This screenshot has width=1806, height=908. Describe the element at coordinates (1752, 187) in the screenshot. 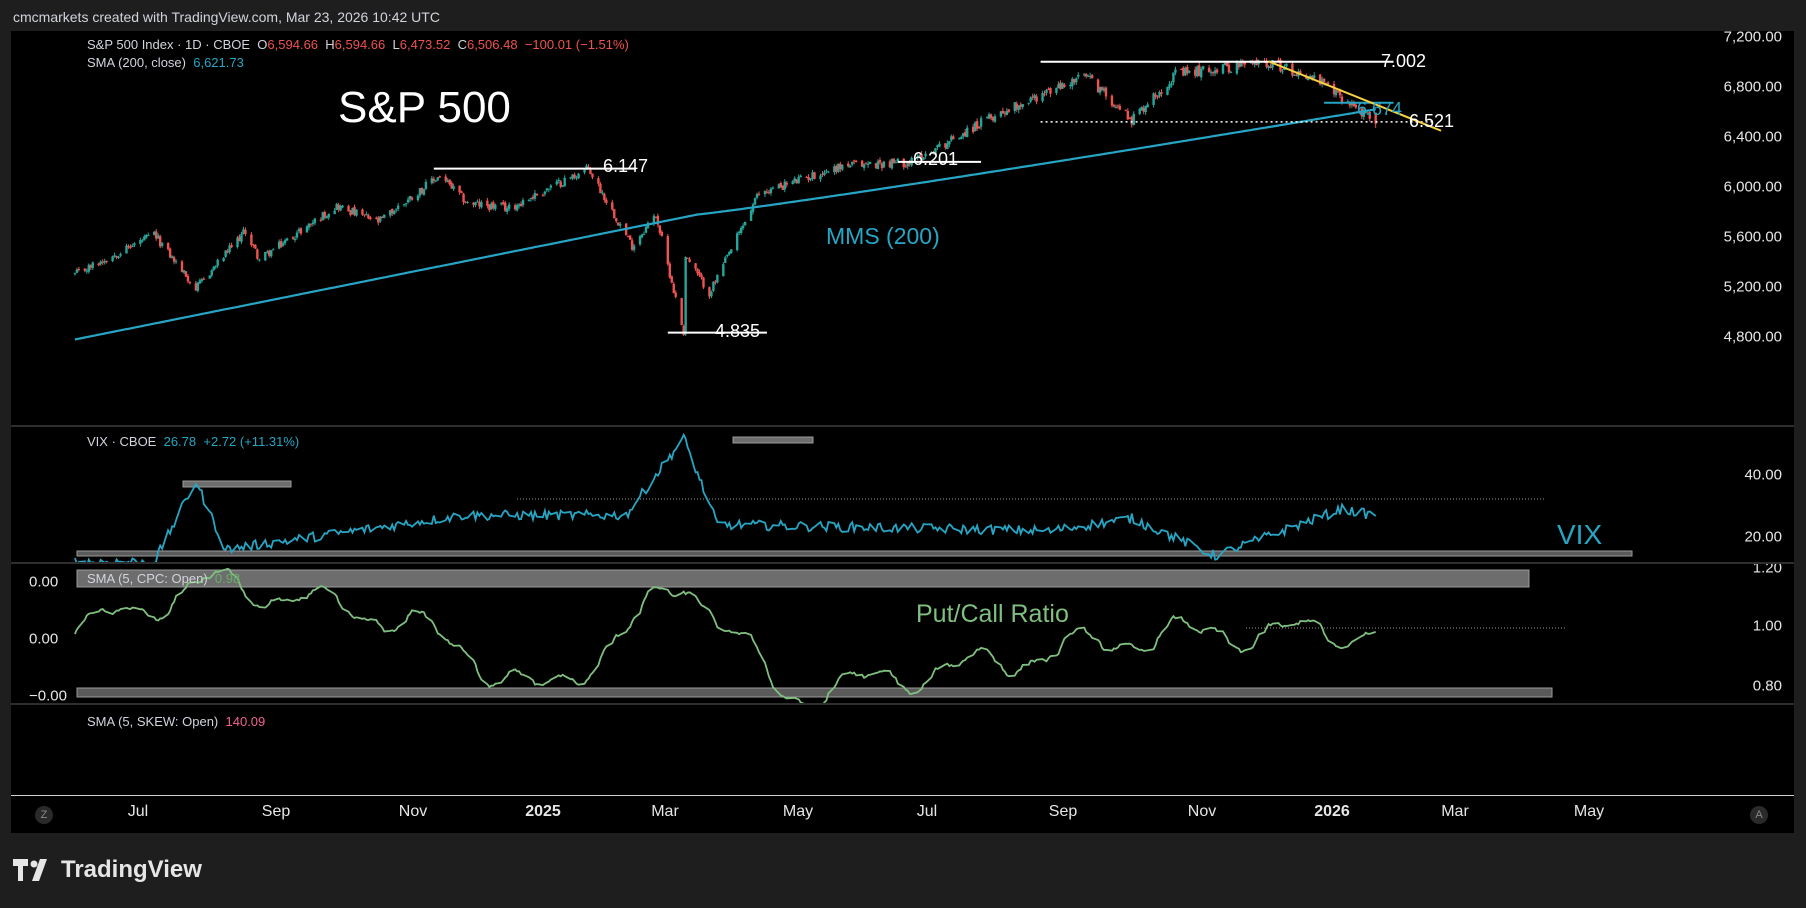

I see `price-ytick: 6,000.00` at that location.